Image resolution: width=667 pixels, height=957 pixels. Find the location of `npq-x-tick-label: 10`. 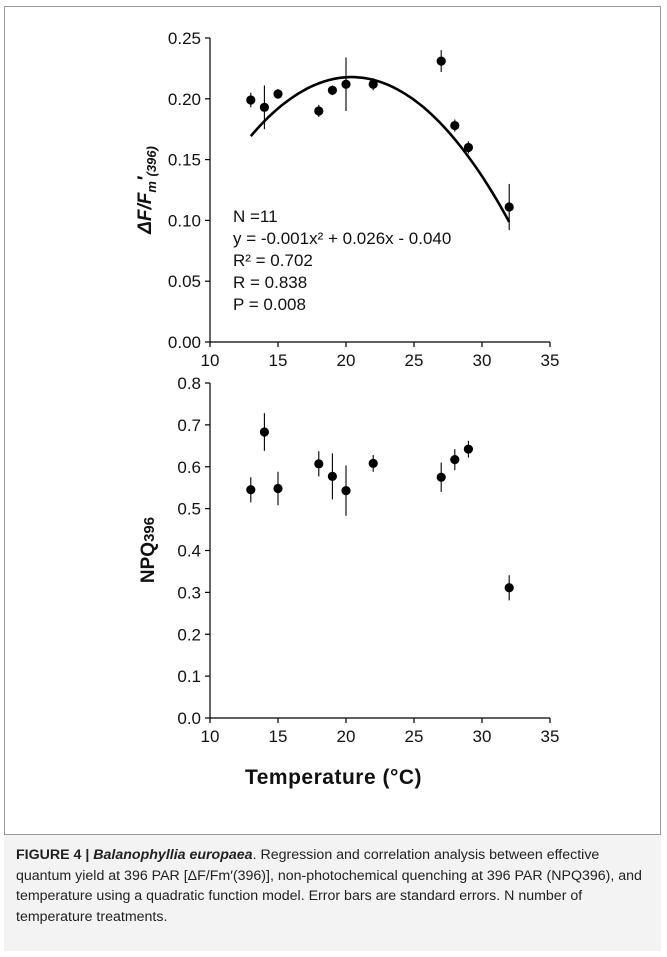

npq-x-tick-label: 10 is located at coordinates (210, 736).